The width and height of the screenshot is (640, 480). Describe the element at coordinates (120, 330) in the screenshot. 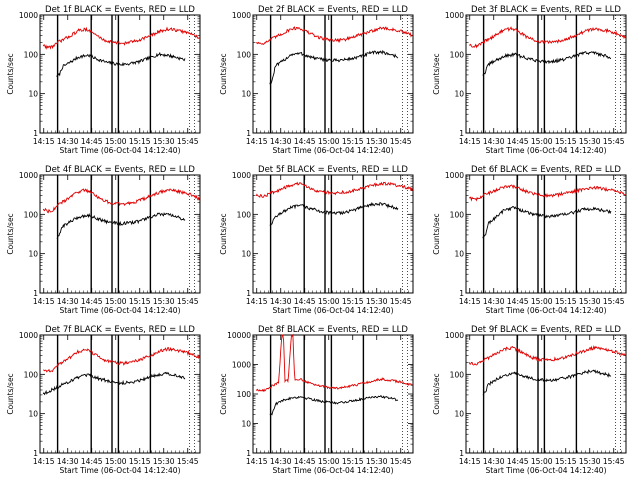

I see `plot-title: Det 7f BLACK = Events, RED = LLD` at that location.